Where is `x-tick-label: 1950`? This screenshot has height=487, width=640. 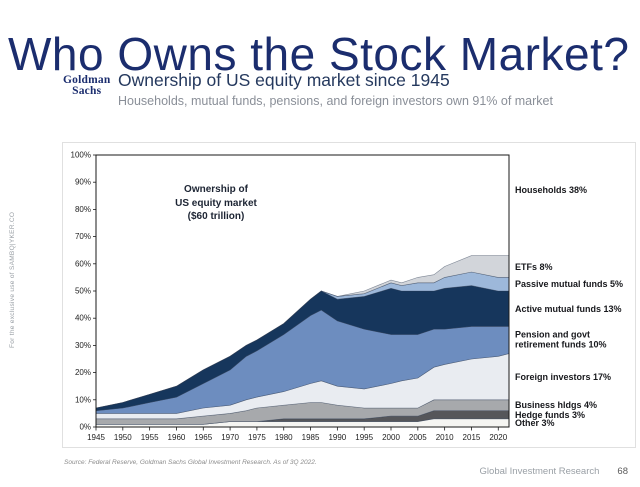 x-tick-label: 1950 is located at coordinates (123, 437).